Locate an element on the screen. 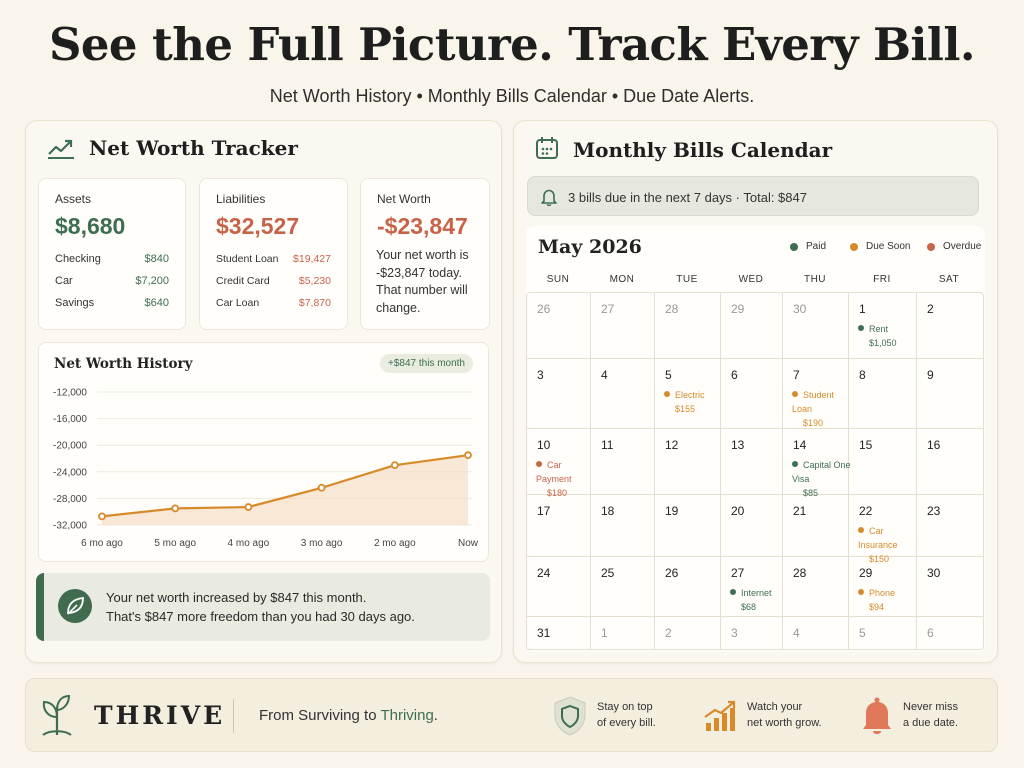 The height and width of the screenshot is (768, 1024). feature-1: Stay on top of every bill. is located at coordinates (626, 715).